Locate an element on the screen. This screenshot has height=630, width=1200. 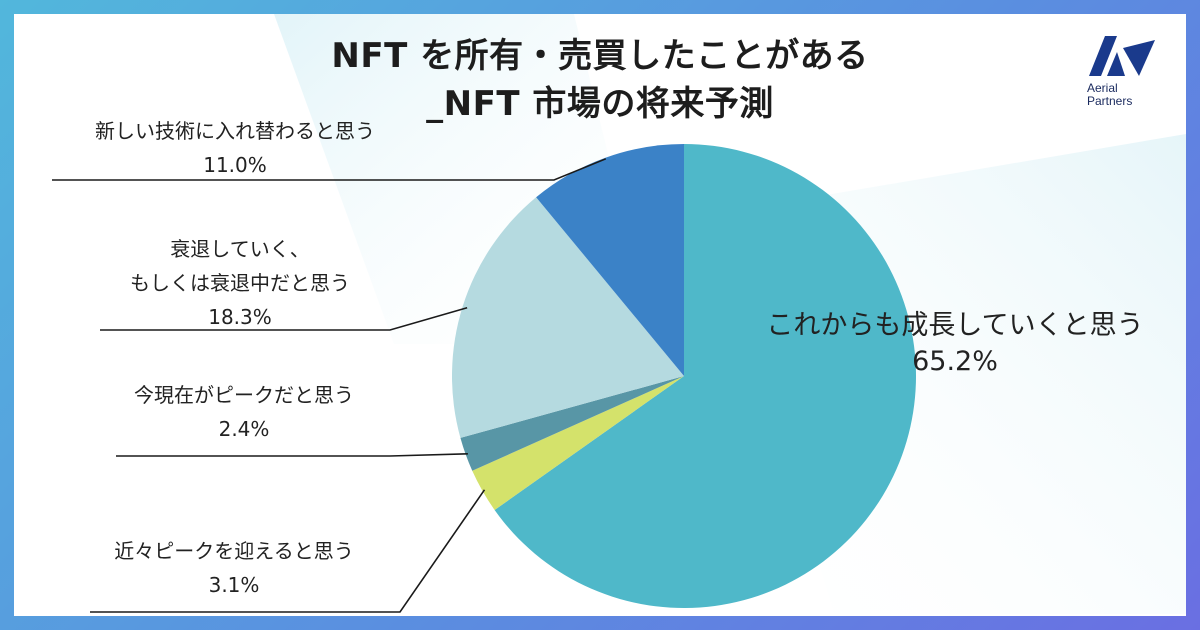
chart-title: NFT を所有・売買したことがある _NFT 市場の将来予測 is located at coordinates (600, 80).